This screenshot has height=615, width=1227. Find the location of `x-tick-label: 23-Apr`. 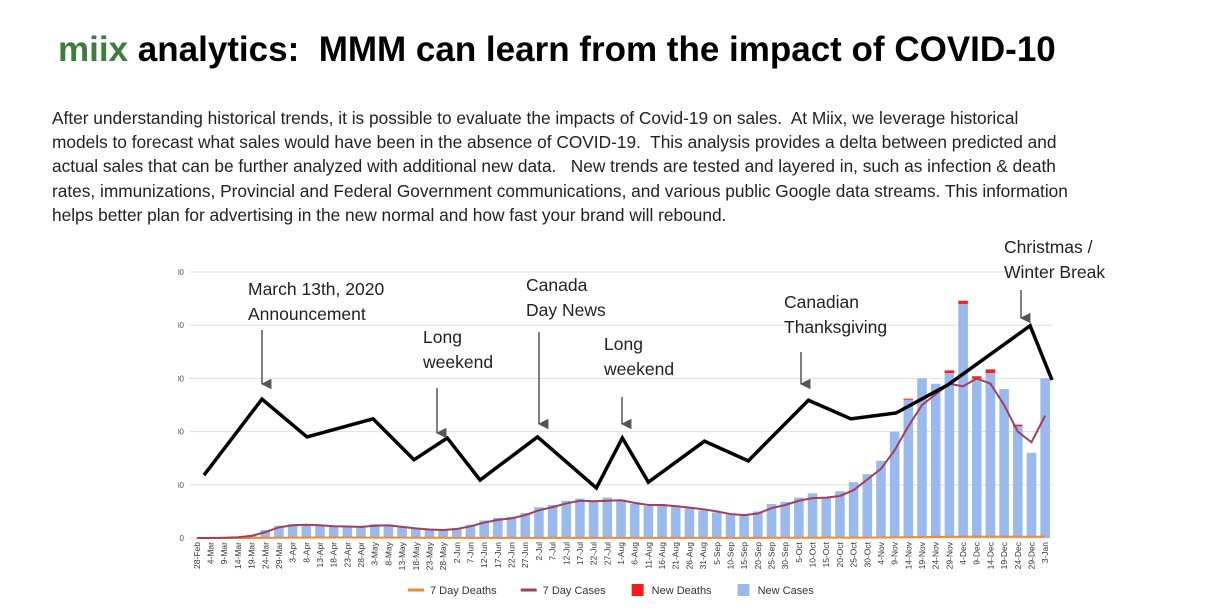

x-tick-label: 23-Apr is located at coordinates (347, 555).